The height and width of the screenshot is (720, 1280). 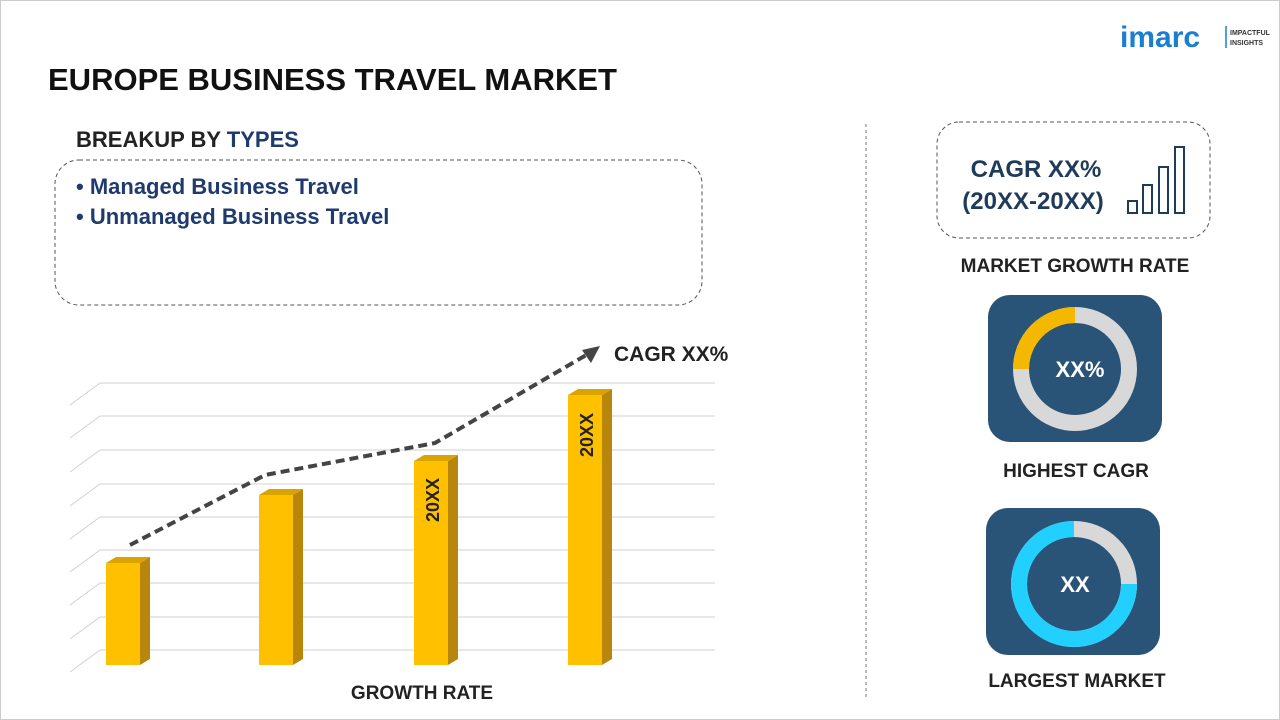 What do you see at coordinates (1075, 266) in the screenshot?
I see `growth-caption: MARKET GROWTH RATE` at bounding box center [1075, 266].